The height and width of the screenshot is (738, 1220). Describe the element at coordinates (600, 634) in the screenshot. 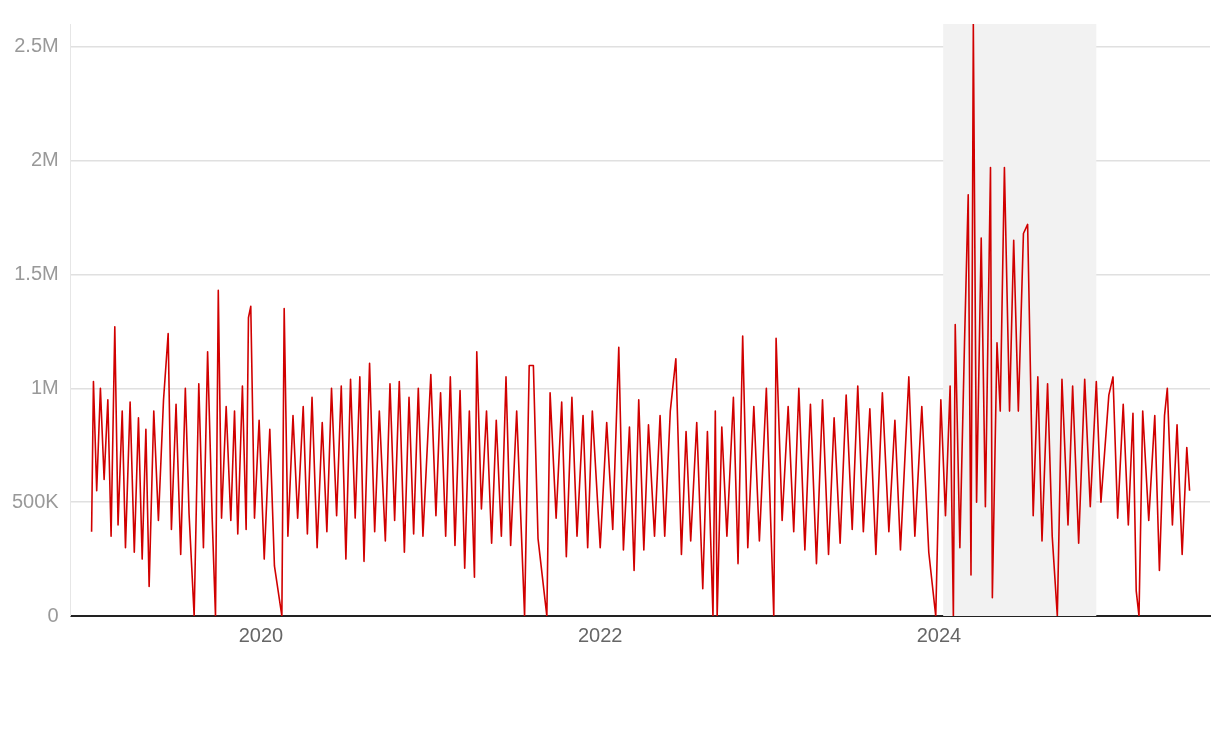

I see `x-tick-label: 2022` at that location.